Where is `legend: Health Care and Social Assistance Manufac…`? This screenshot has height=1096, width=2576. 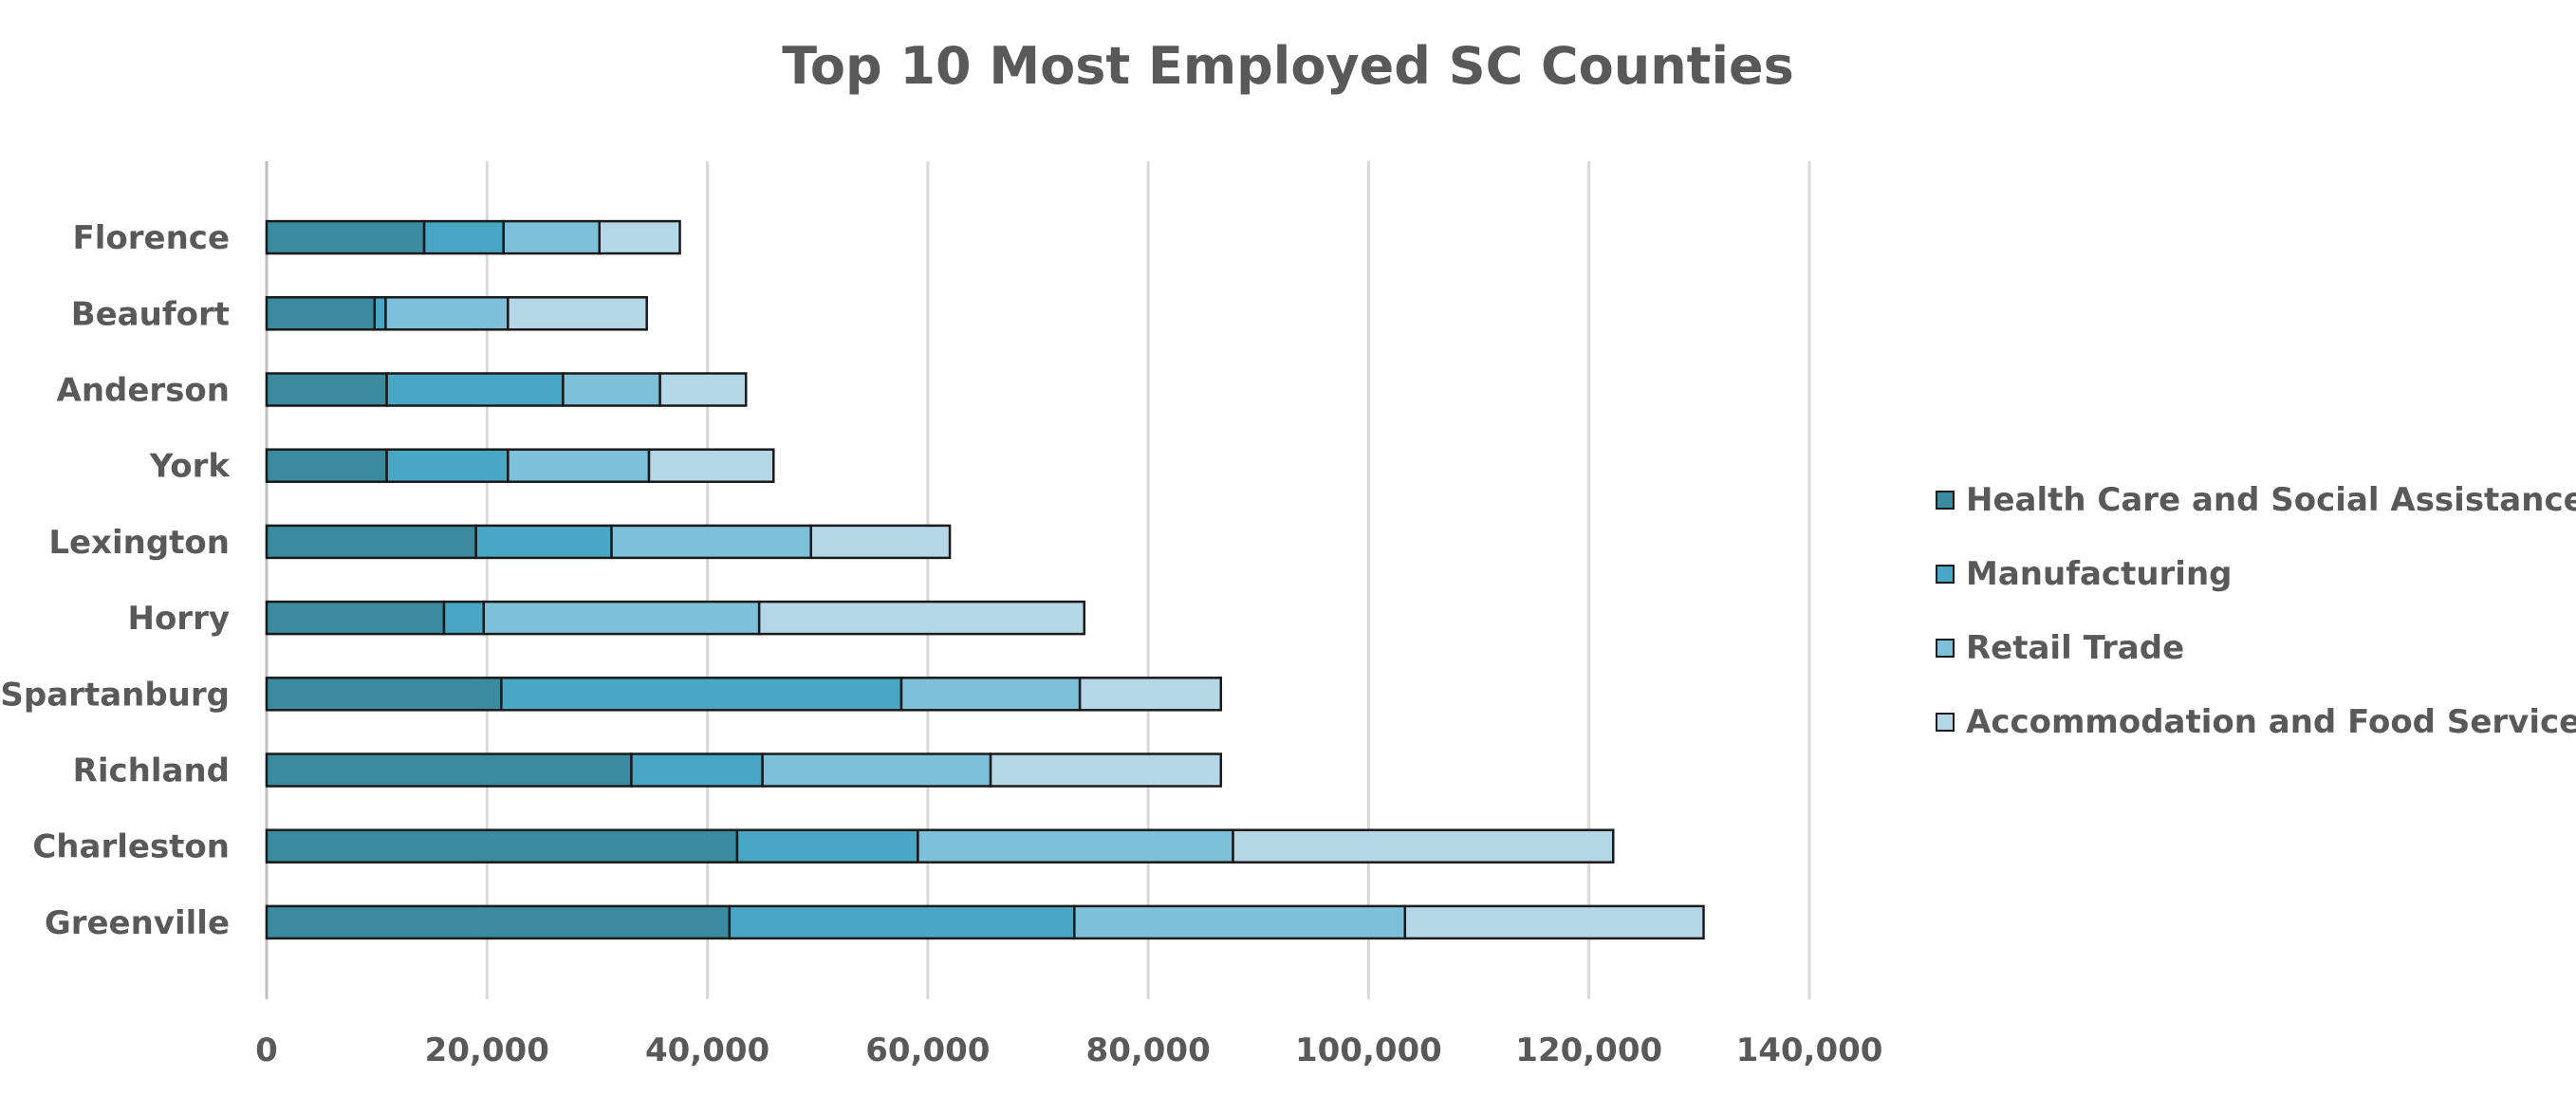 legend: Health Care and Social Assistance Manufac… is located at coordinates (2256, 611).